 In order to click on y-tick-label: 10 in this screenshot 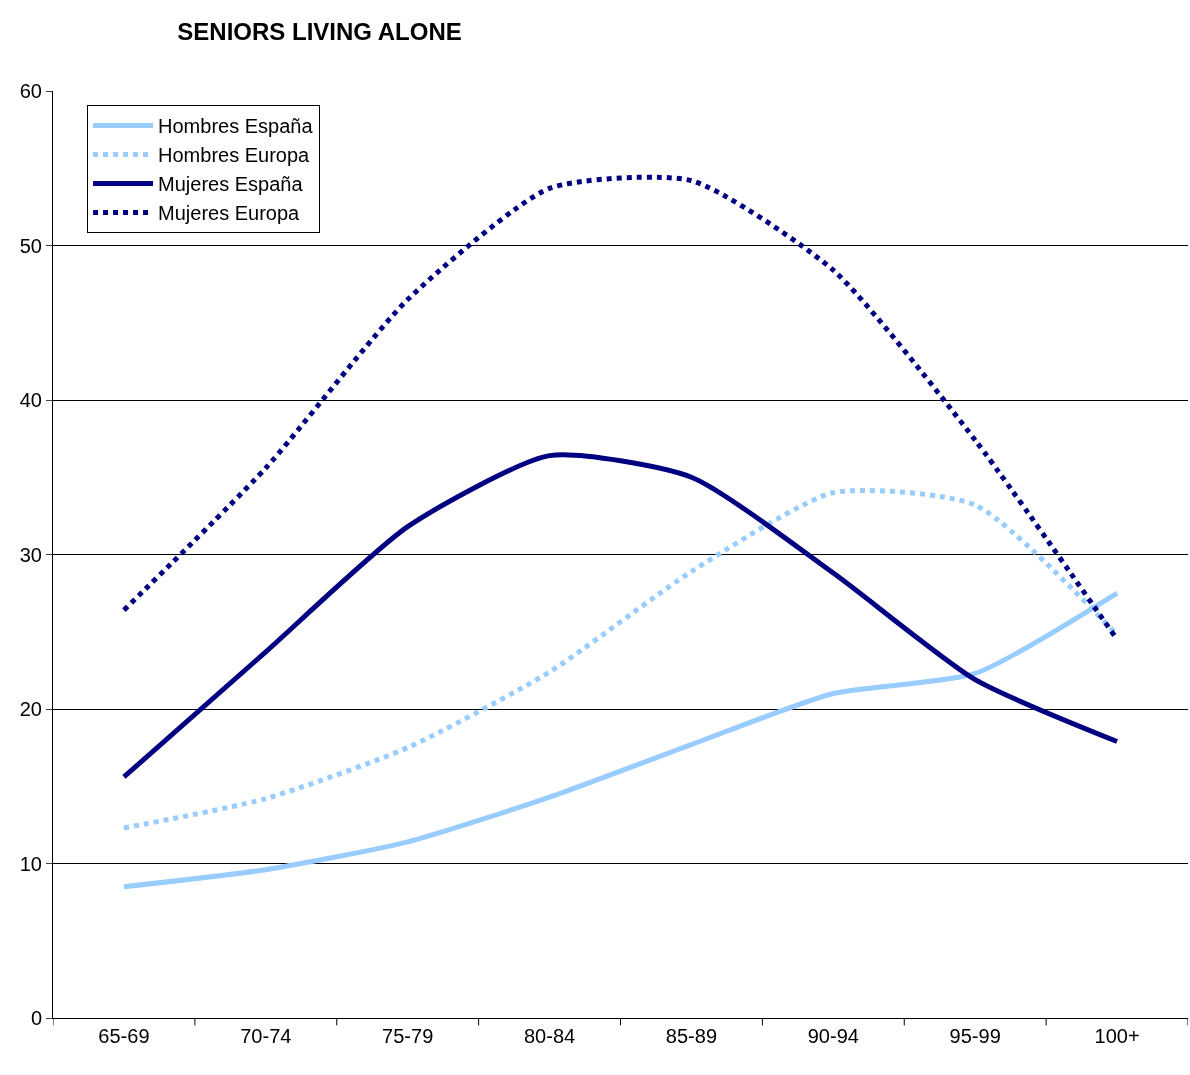, I will do `click(30, 863)`.